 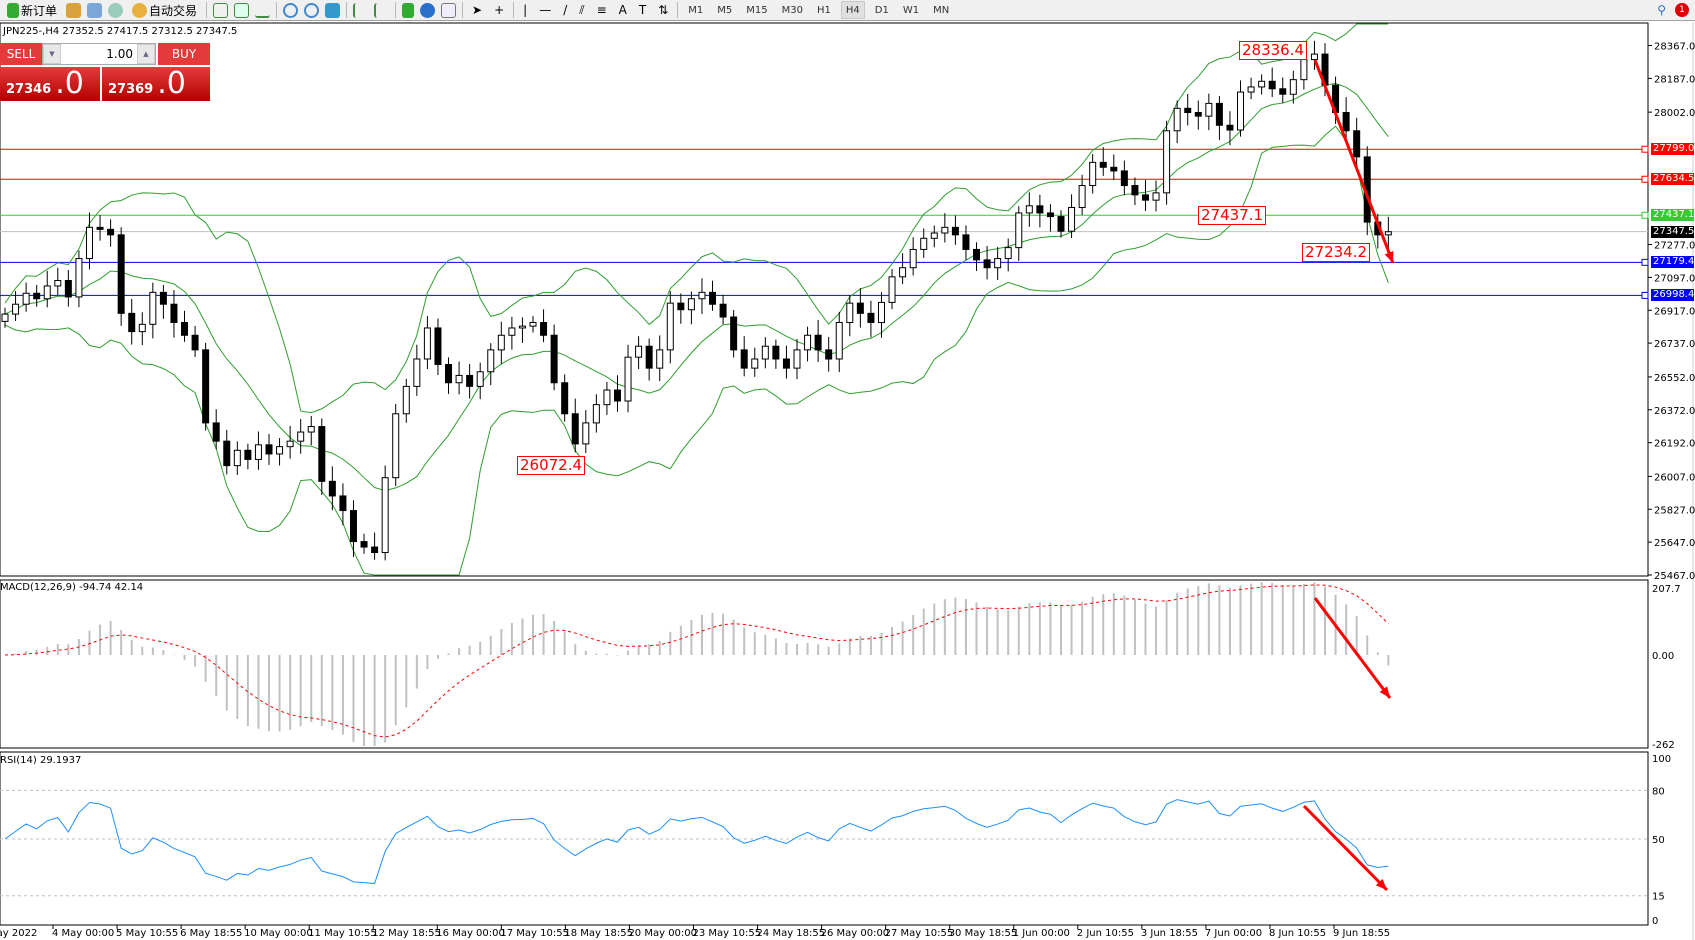 I want to click on trendline-icon: /, so click(x=565, y=10).